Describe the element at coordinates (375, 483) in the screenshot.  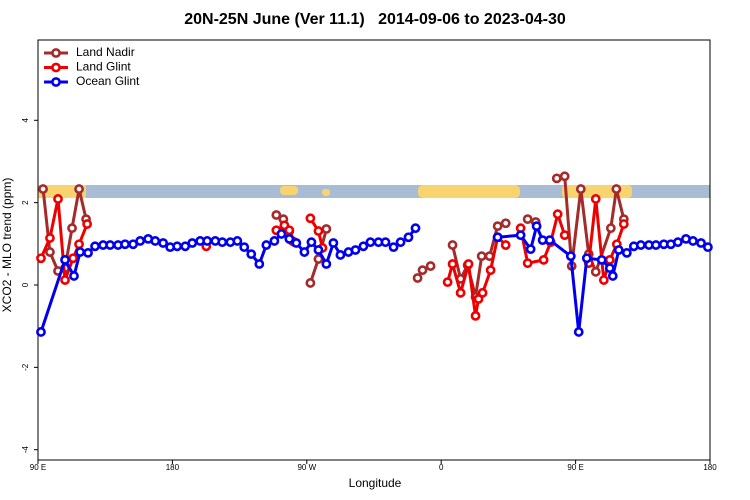
I see `x-axis-label: Longitude` at that location.